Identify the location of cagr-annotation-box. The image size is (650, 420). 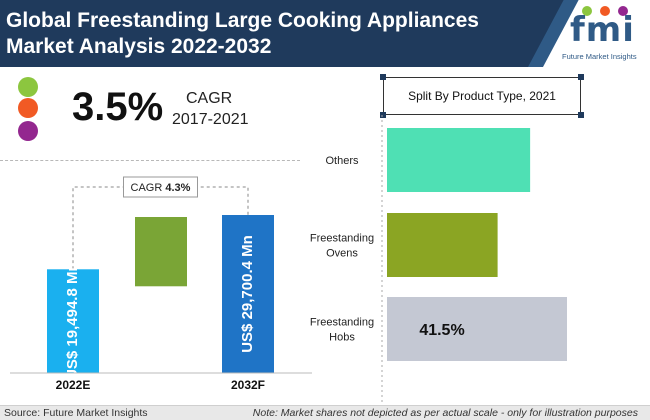
(160, 187).